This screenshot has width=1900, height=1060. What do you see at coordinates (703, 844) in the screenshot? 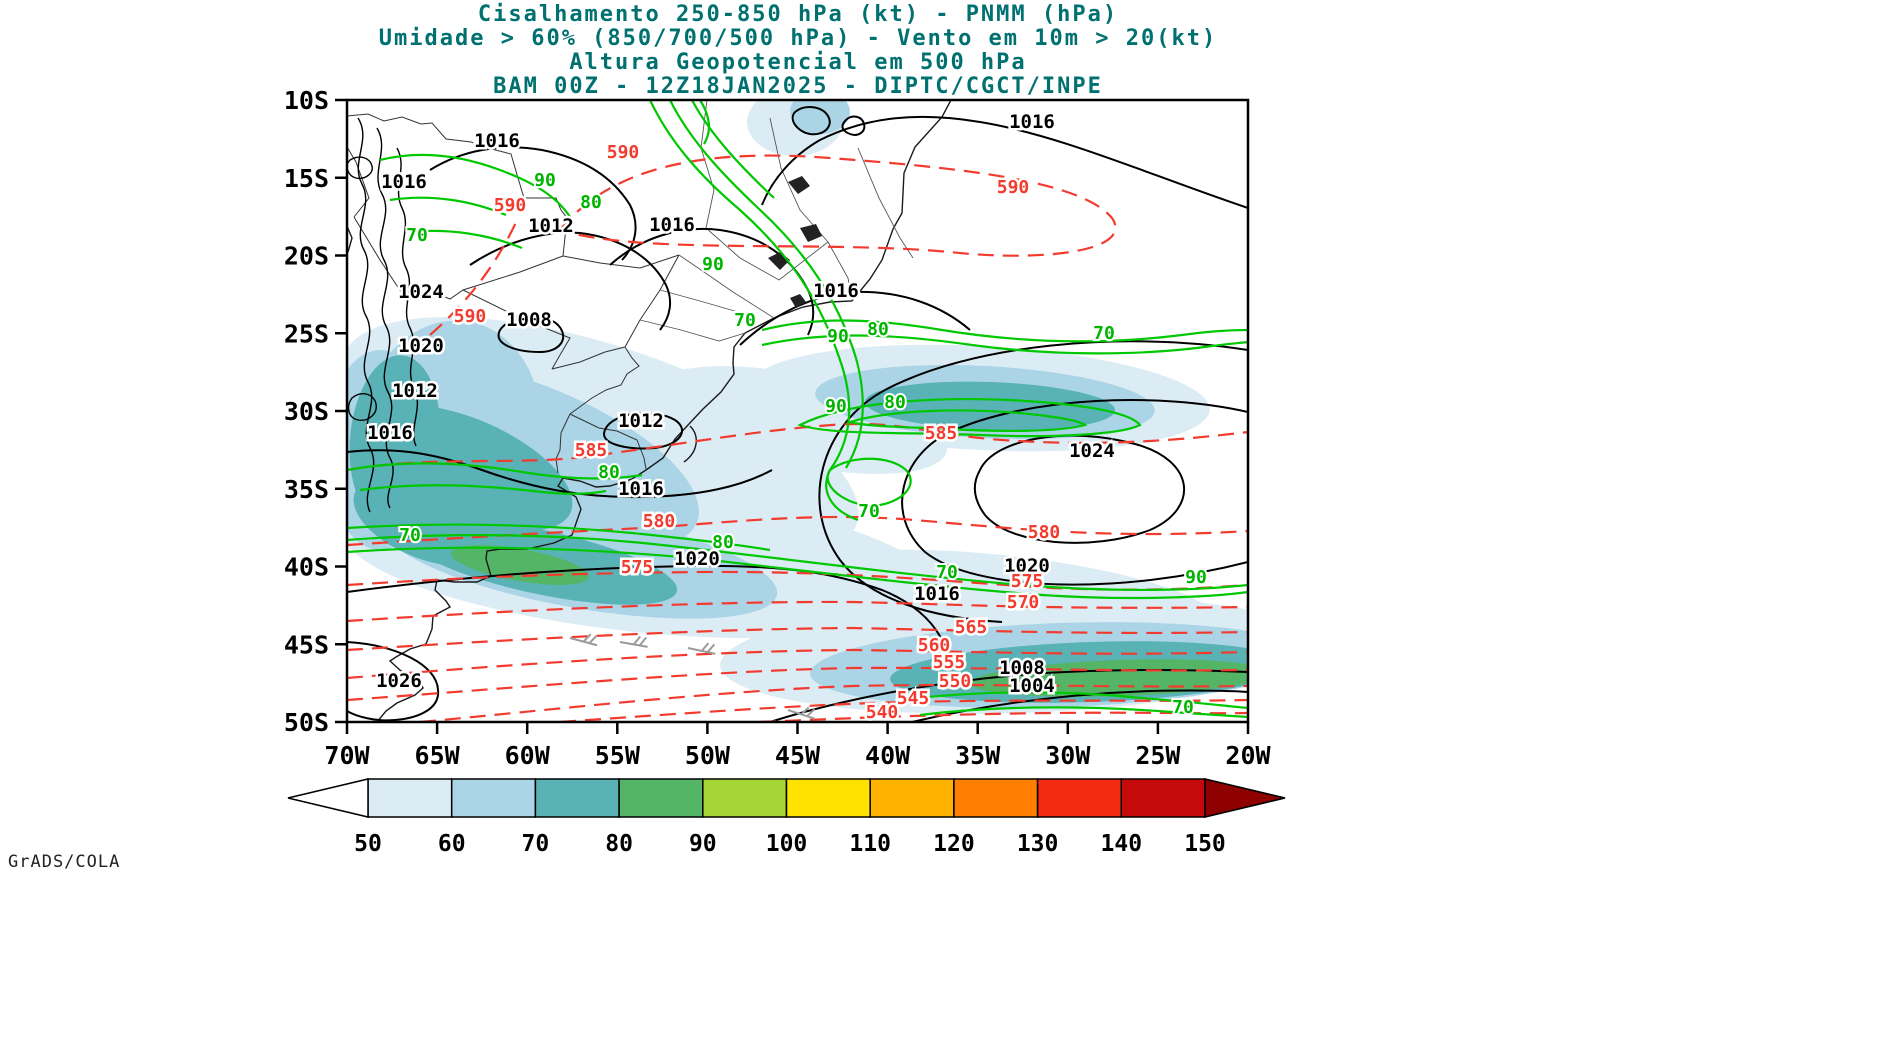
I see `colorbar-tick-label: 90` at bounding box center [703, 844].